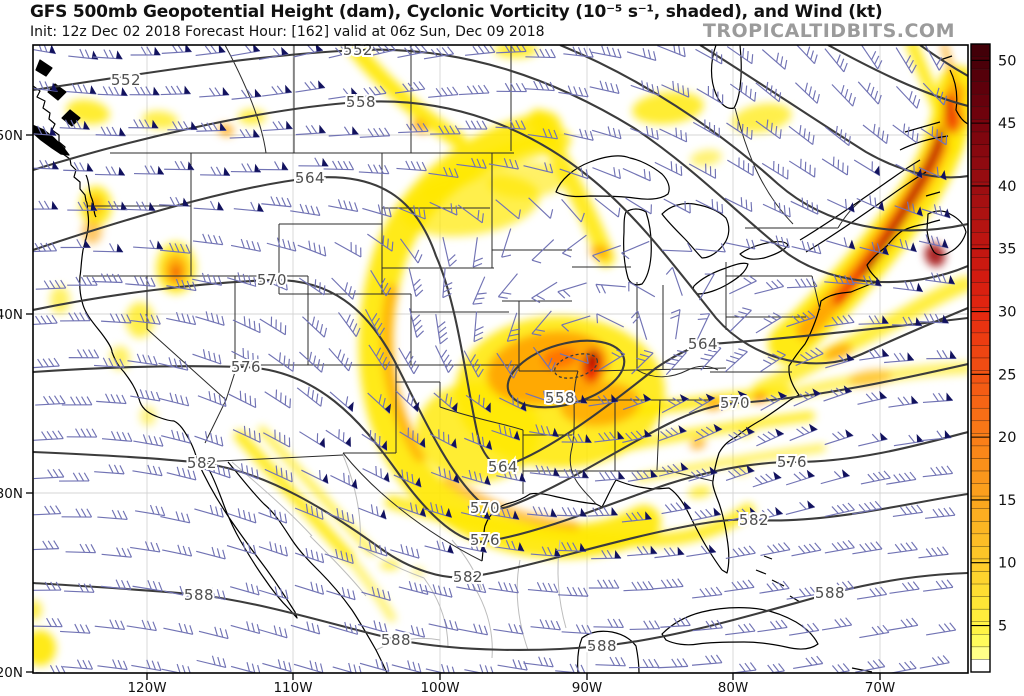 Image resolution: width=1024 pixels, height=696 pixels. I want to click on lat-tick-label: 40N, so click(11, 315).